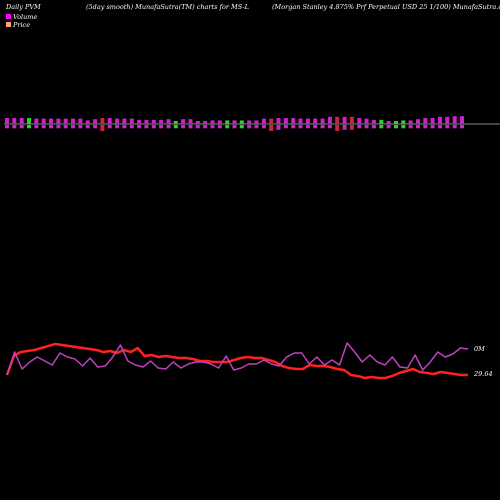  Describe the element at coordinates (25, 17) in the screenshot. I see `legend-label-volume: Volume` at that location.